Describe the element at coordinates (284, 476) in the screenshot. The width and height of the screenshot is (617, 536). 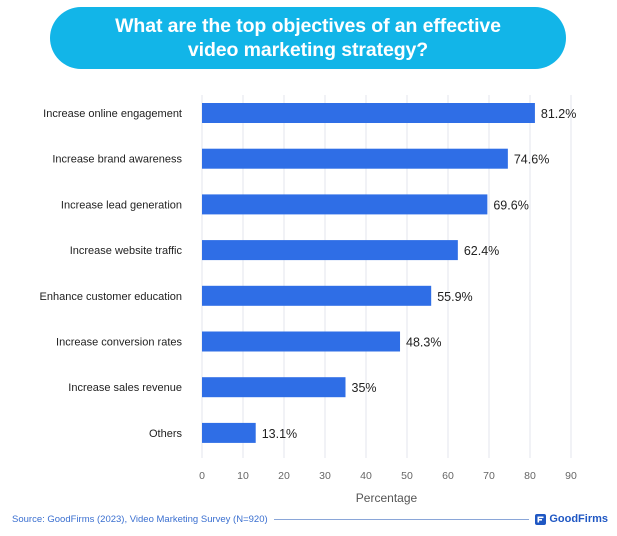
I see `x-tick-label: 20` at that location.